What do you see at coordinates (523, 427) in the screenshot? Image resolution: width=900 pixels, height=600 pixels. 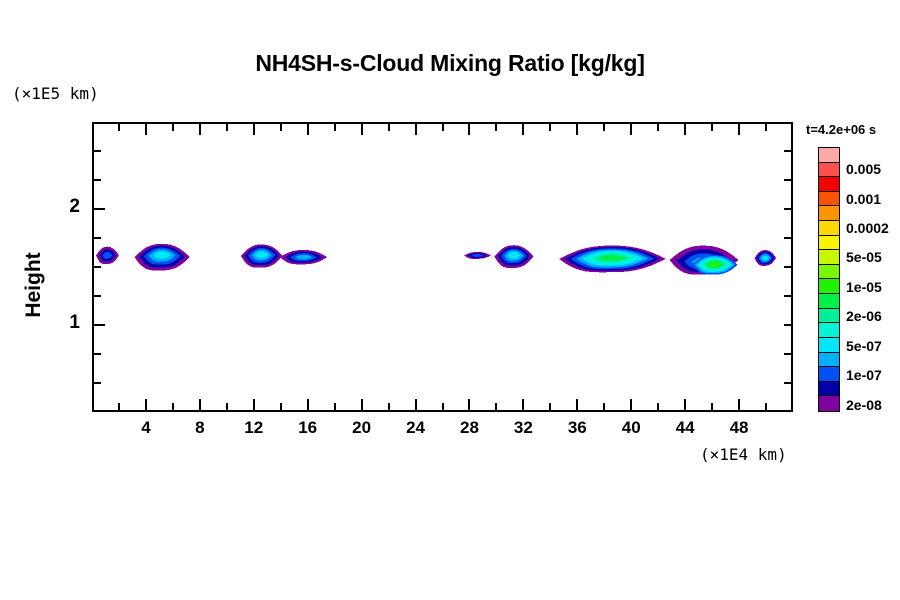 I see `x-tick-label: 32` at bounding box center [523, 427].